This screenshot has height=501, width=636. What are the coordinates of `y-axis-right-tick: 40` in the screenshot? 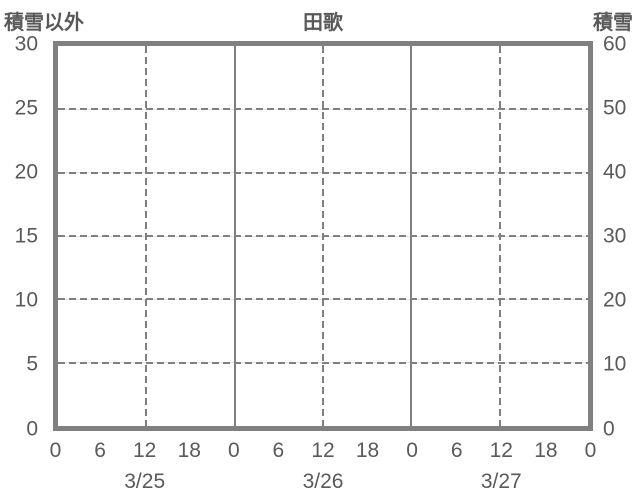 It's located at (615, 172).